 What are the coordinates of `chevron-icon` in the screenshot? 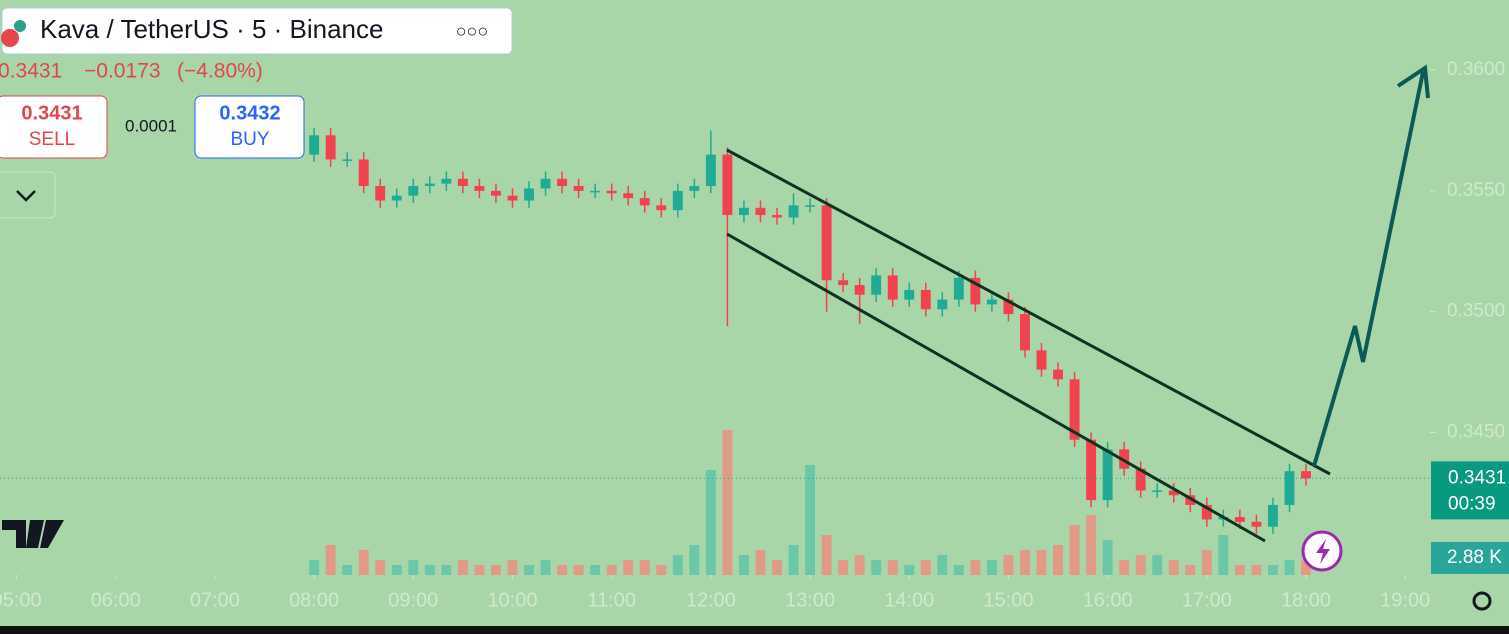 It's located at (26, 196).